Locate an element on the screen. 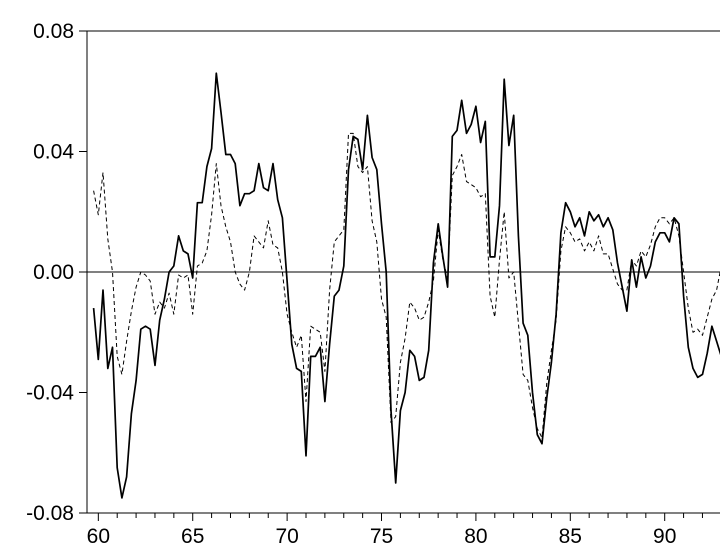  x-tick-label: 60 is located at coordinates (98, 536).